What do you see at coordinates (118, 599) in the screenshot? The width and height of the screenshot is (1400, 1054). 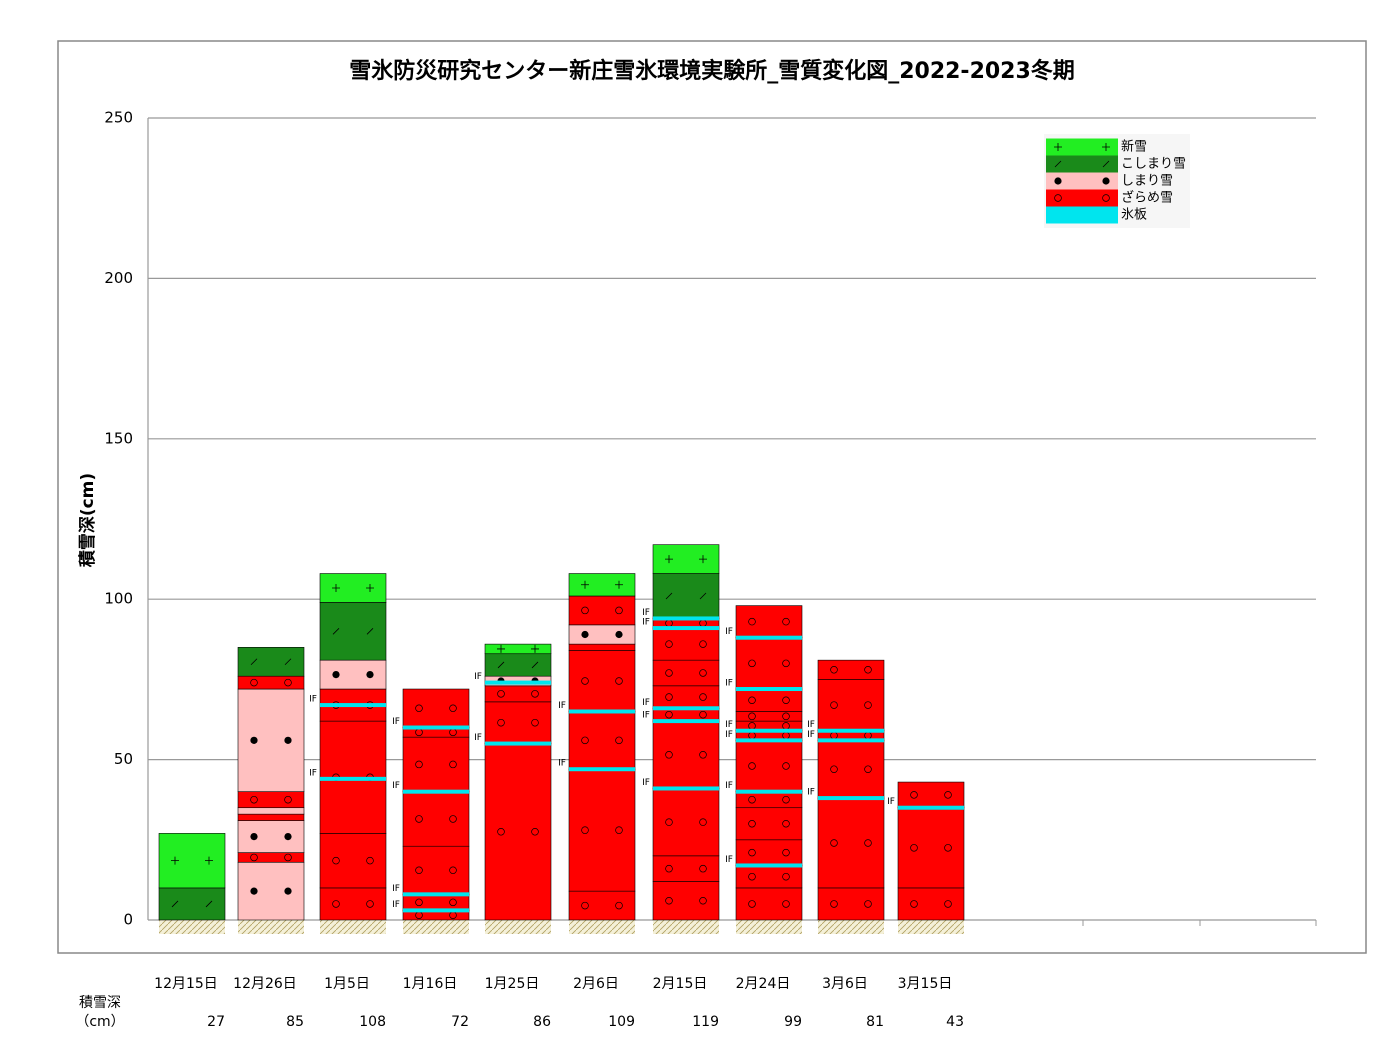 I see `y-tick-label: 100` at bounding box center [118, 599].